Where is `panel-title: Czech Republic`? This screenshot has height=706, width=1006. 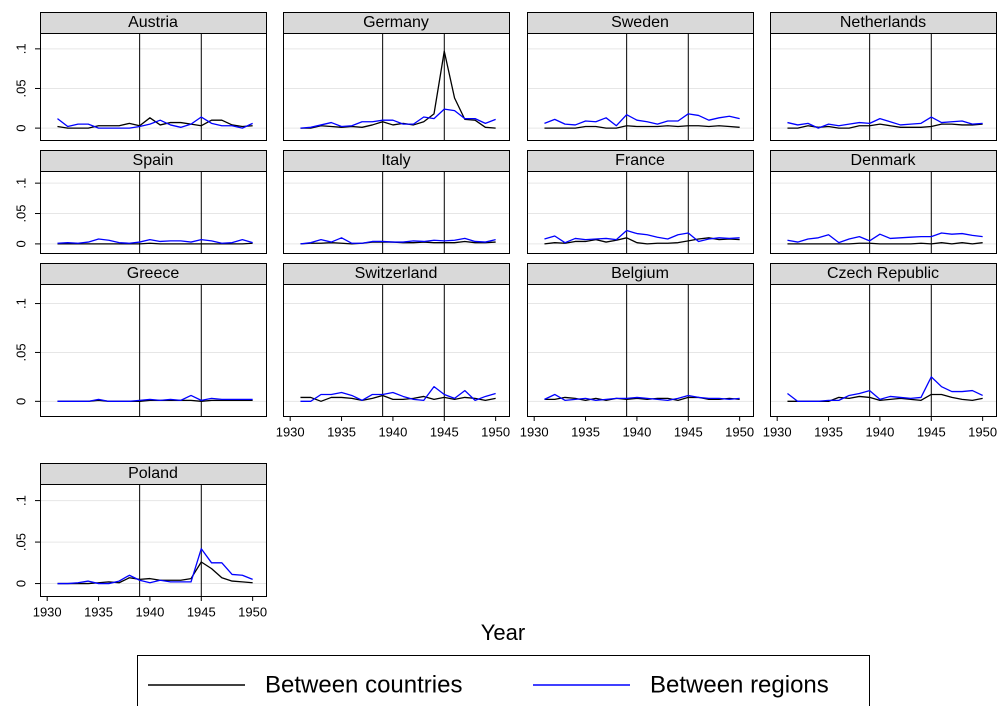 panel-title: Czech Republic is located at coordinates (883, 273).